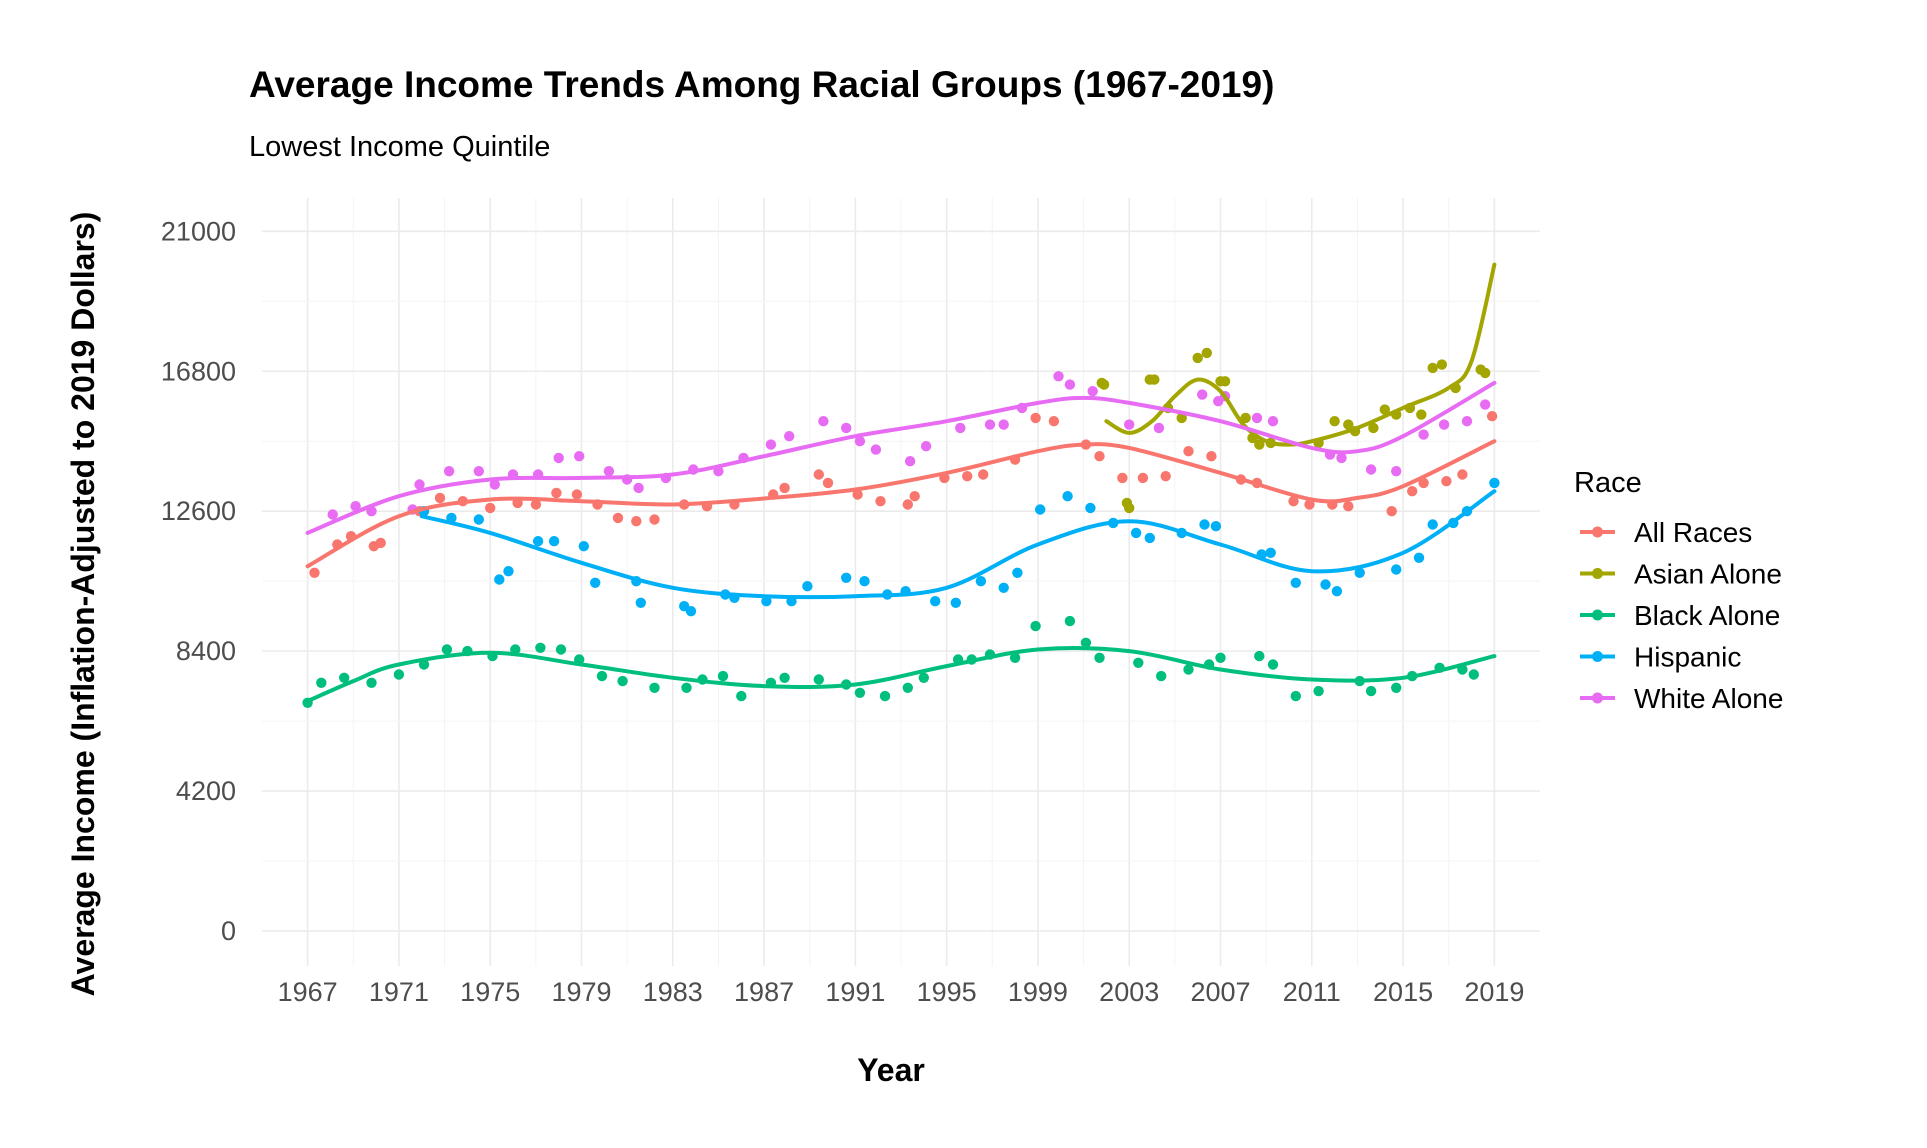  What do you see at coordinates (891, 1070) in the screenshot?
I see `x-axis-title: Year` at bounding box center [891, 1070].